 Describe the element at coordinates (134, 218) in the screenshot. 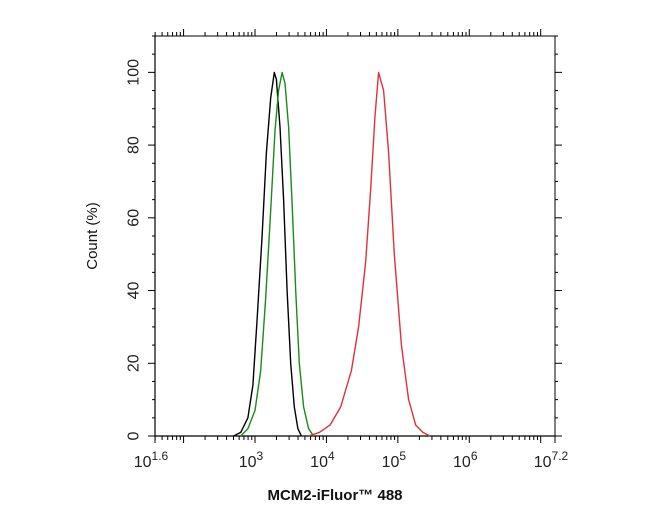

I see `y-tick-label: 60` at that location.